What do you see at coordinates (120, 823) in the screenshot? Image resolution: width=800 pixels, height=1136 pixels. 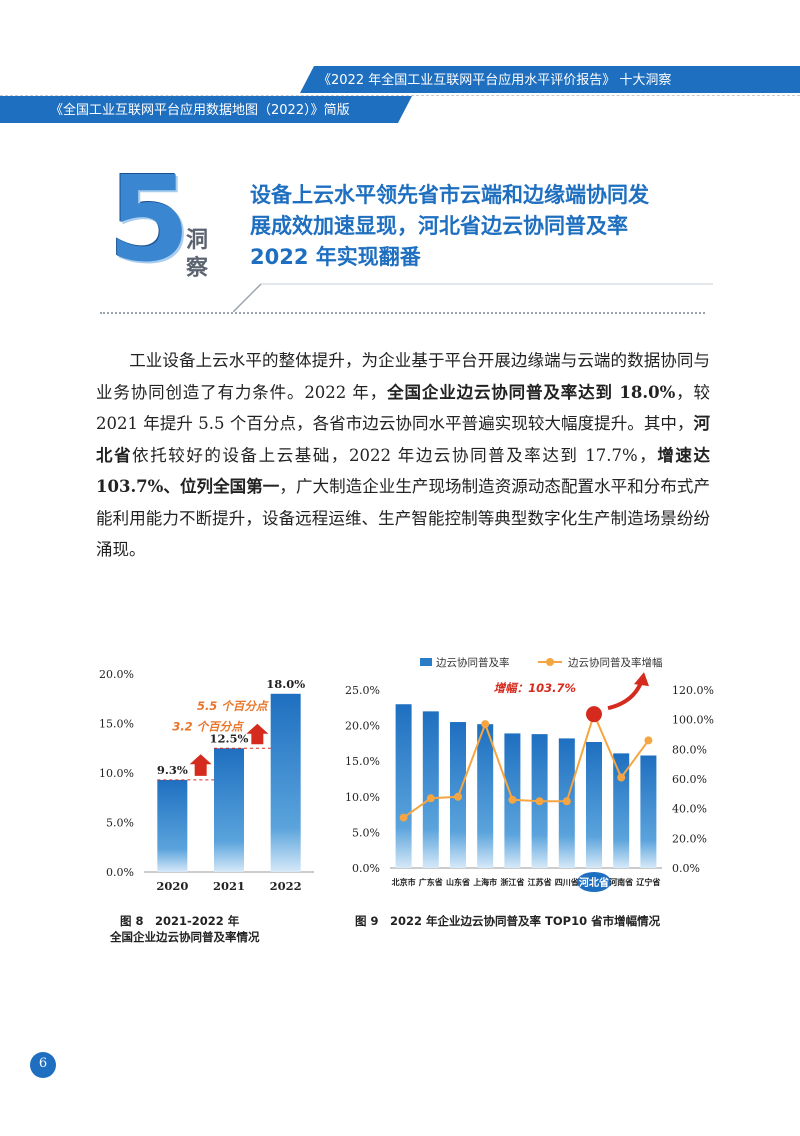 I see `y-tick-label: 5.0%` at bounding box center [120, 823].